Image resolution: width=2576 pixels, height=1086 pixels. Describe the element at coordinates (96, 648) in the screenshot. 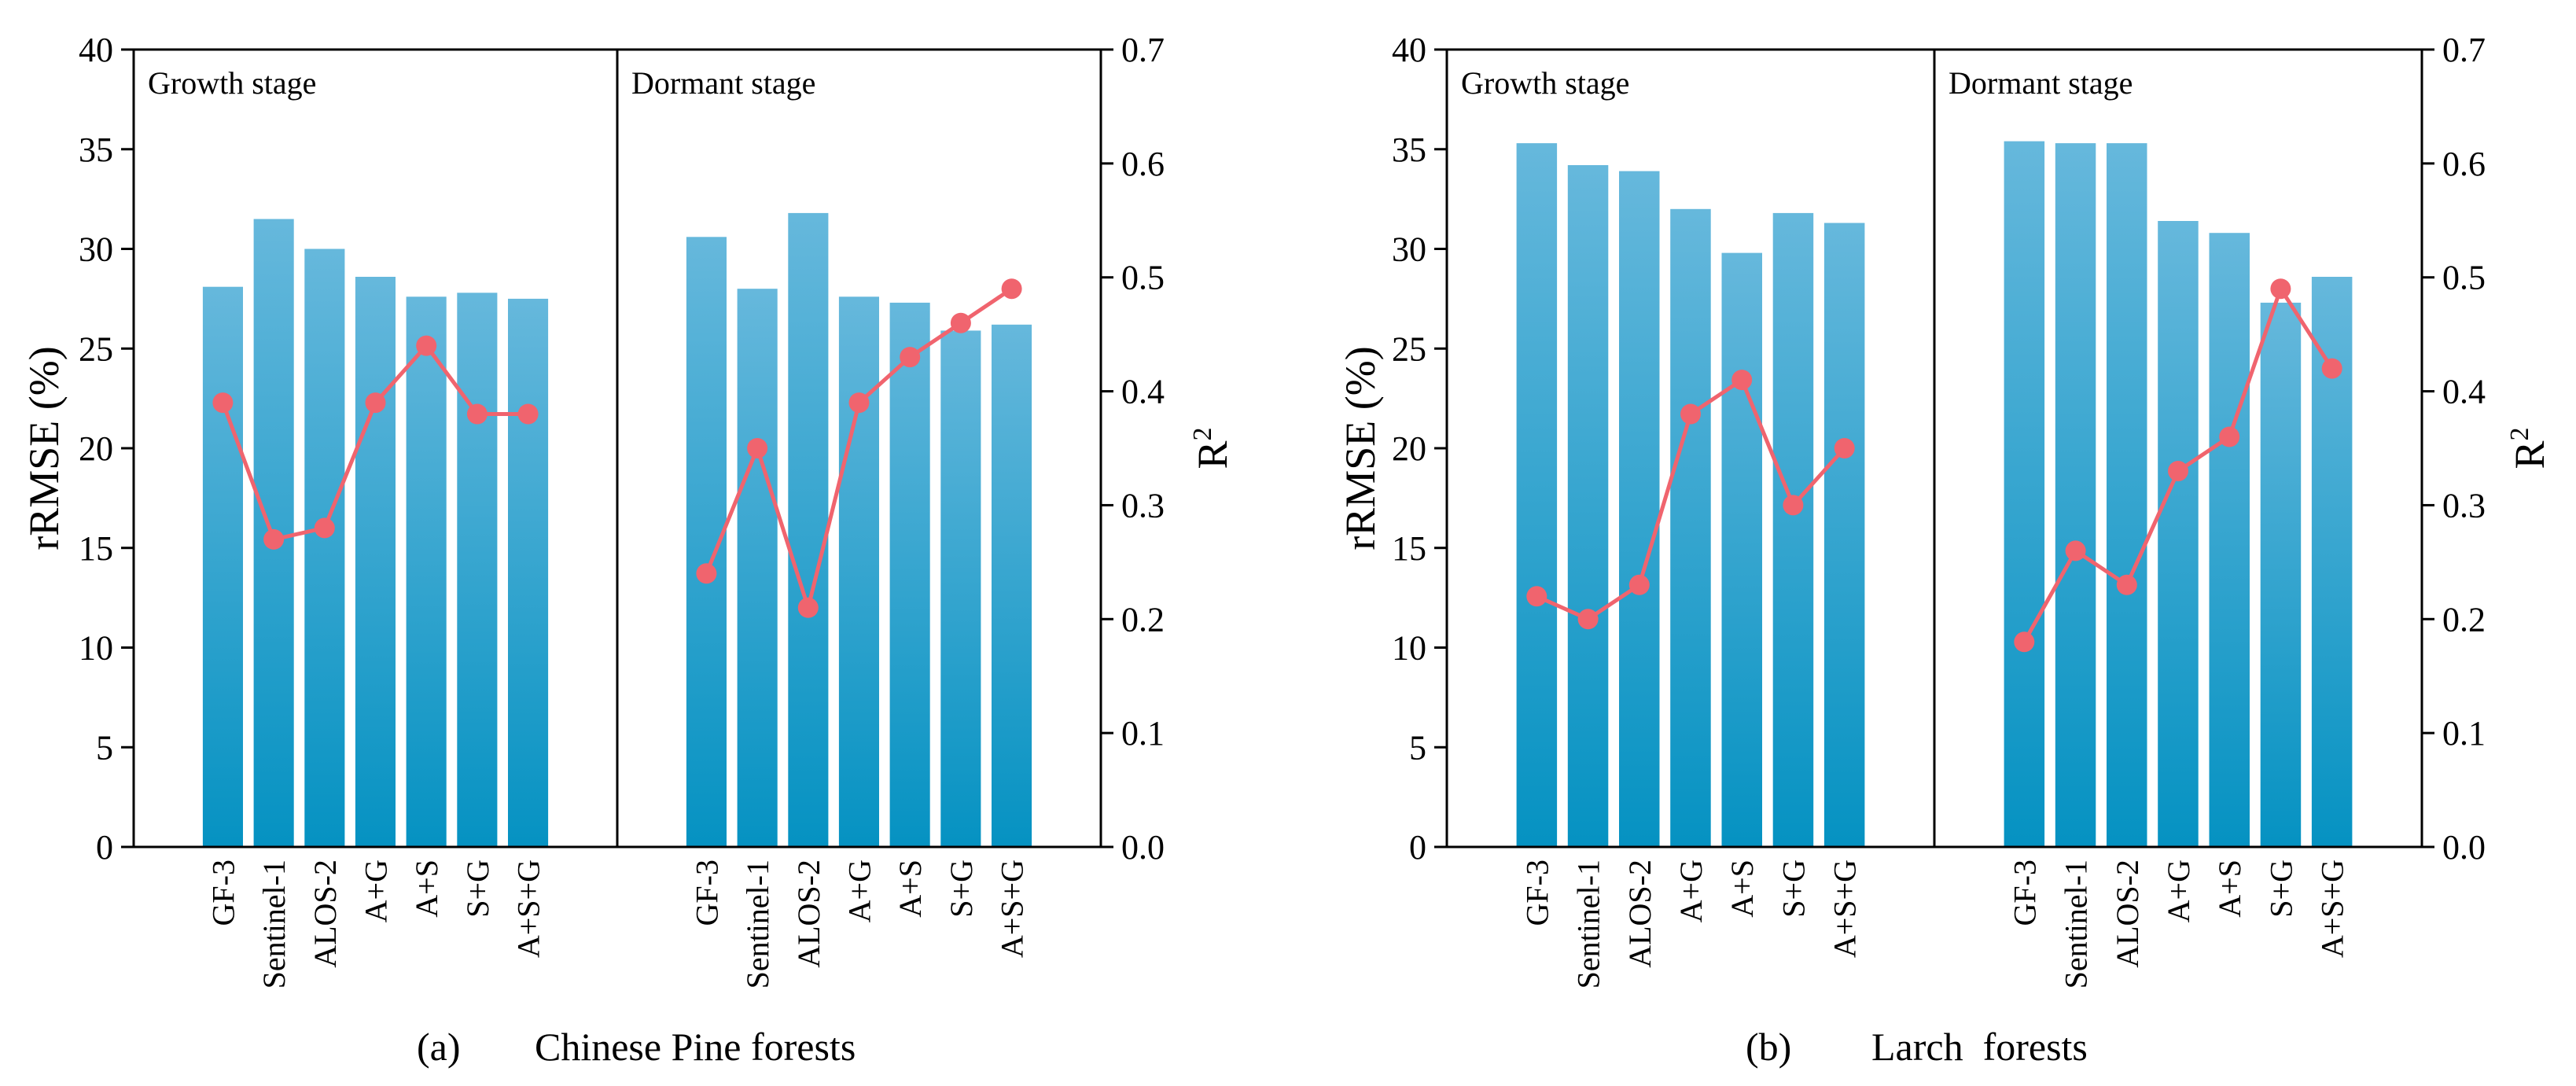

I see `left-tick-label: 10` at that location.